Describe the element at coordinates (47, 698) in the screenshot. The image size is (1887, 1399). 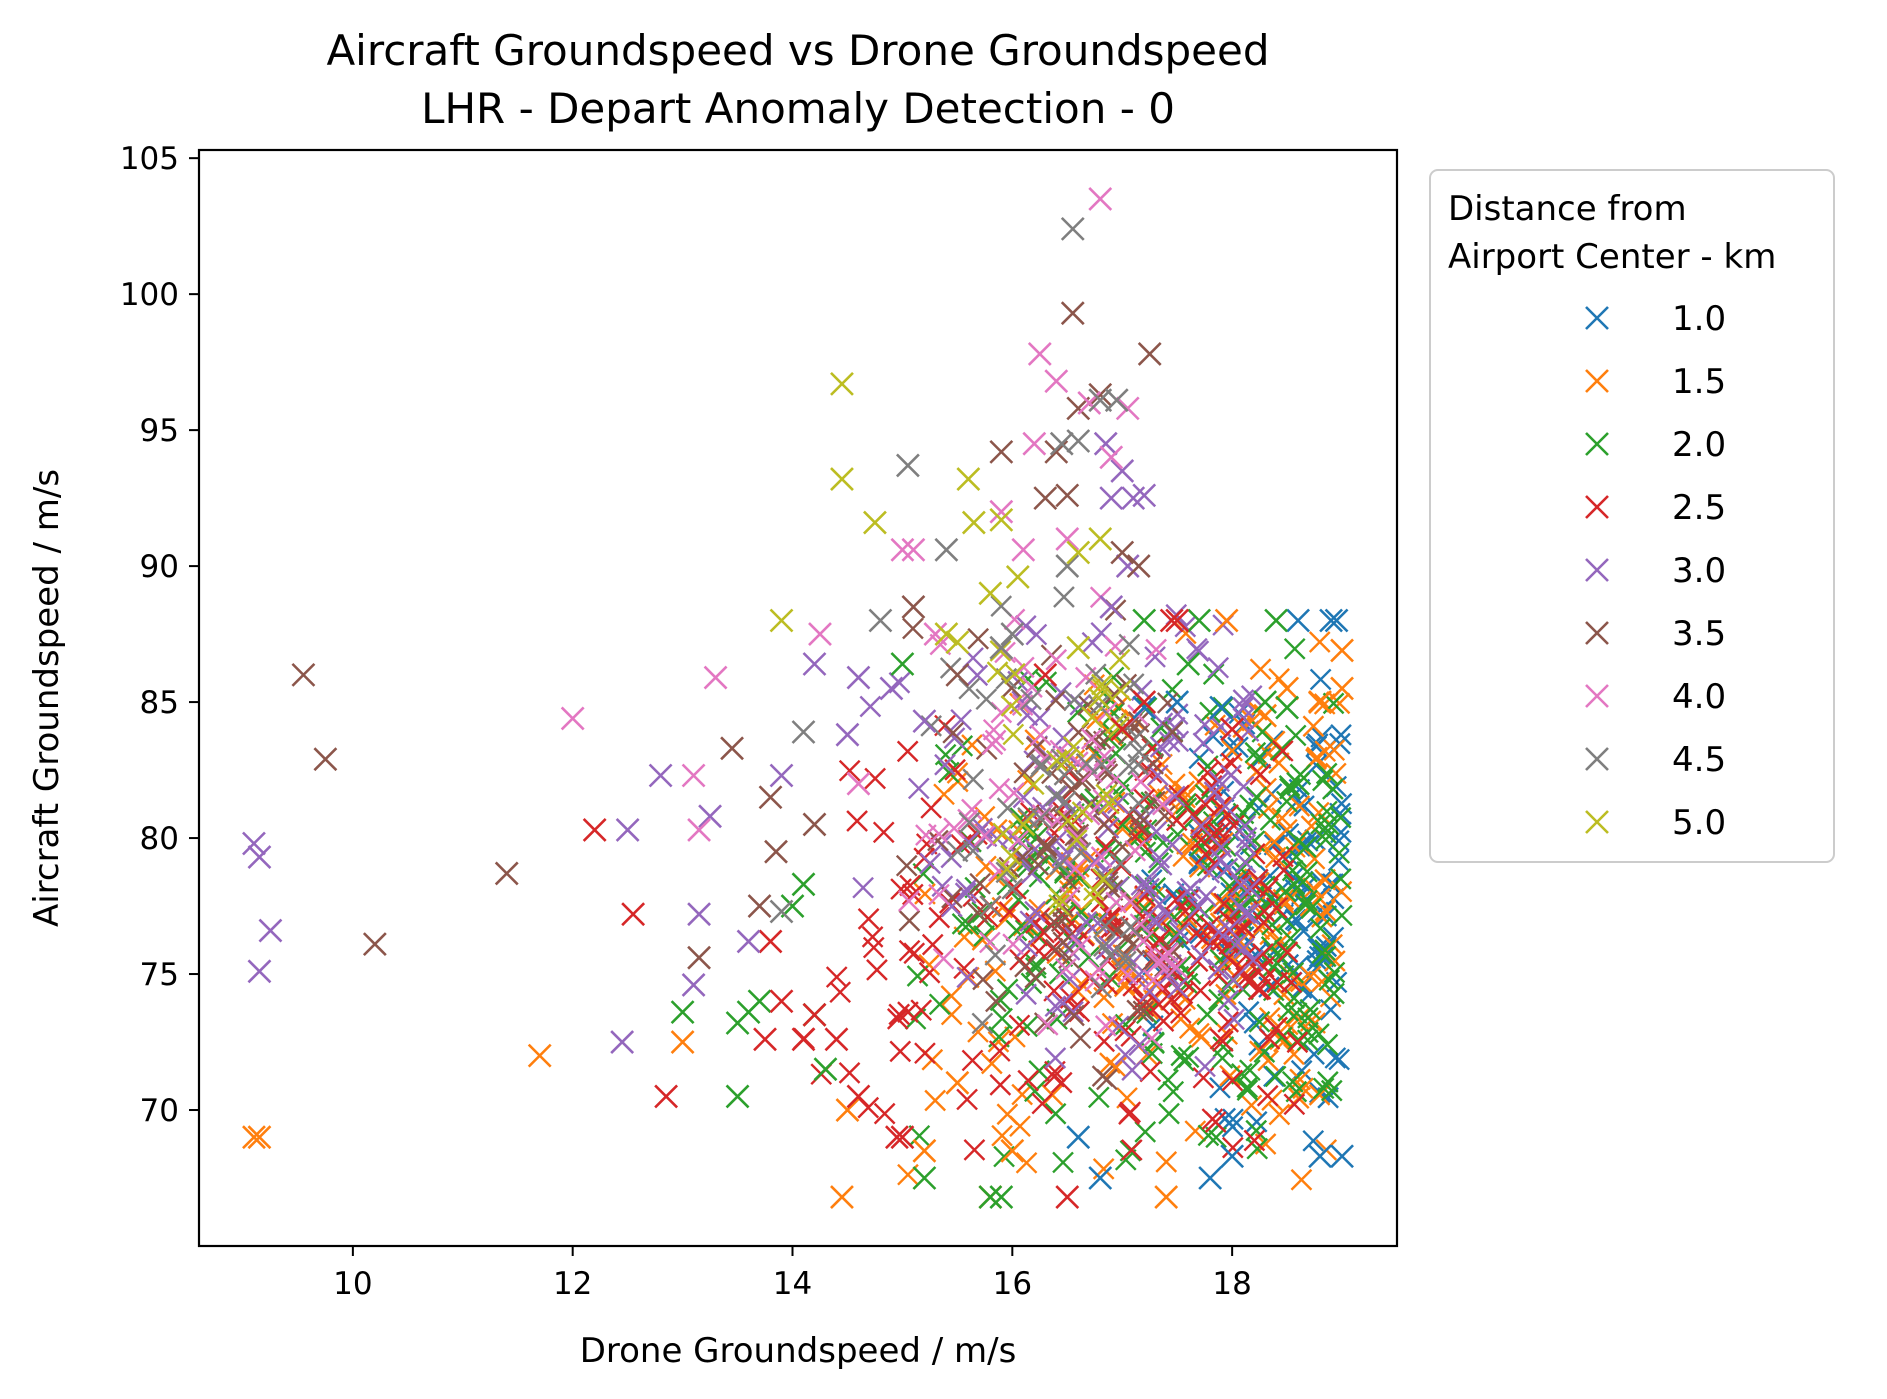
I see `y-axis-label: Aircraft Groundspeed / m/s` at that location.